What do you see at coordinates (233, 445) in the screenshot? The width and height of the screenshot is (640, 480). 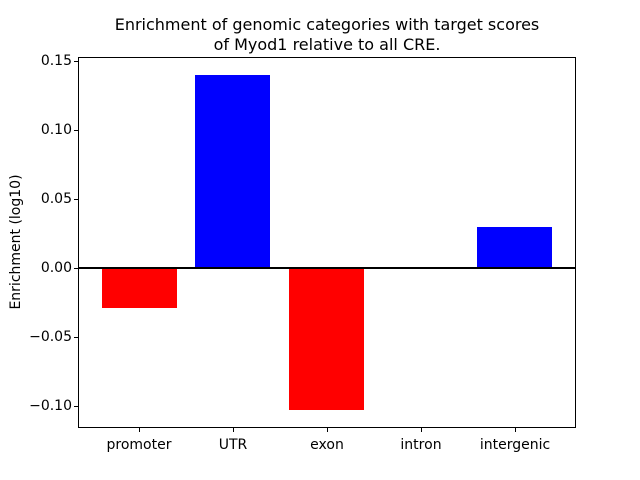 I see `x-tick-label-UTR: UTR` at bounding box center [233, 445].